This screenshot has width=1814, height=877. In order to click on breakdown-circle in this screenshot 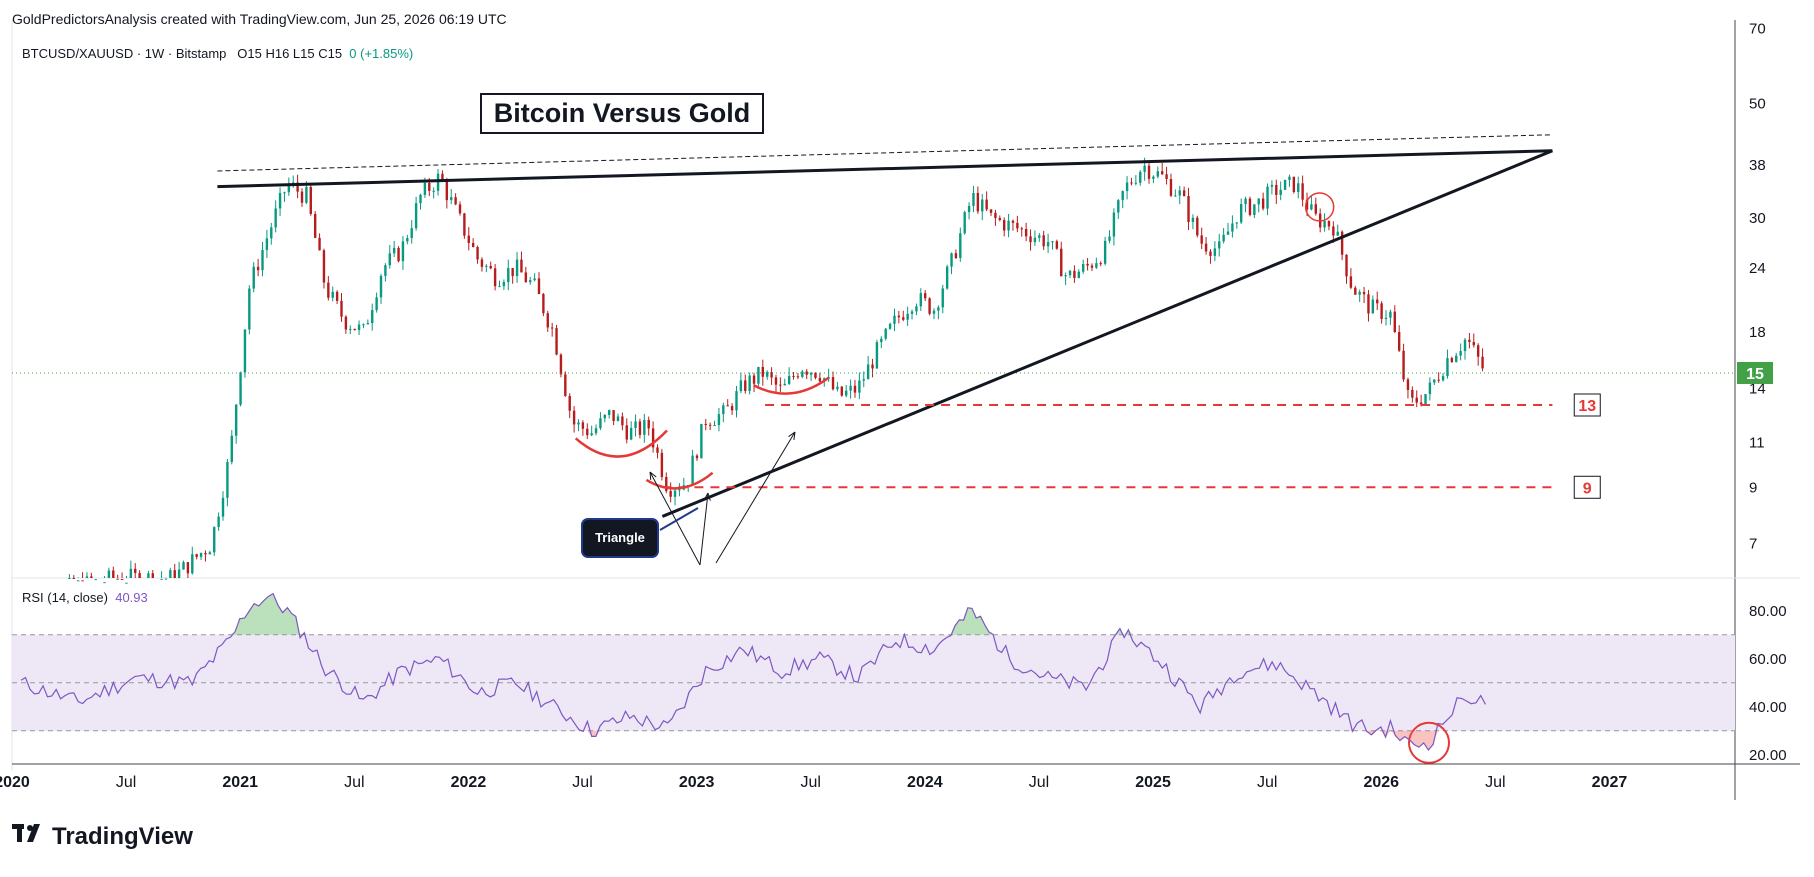, I will do `click(1319, 207)`.